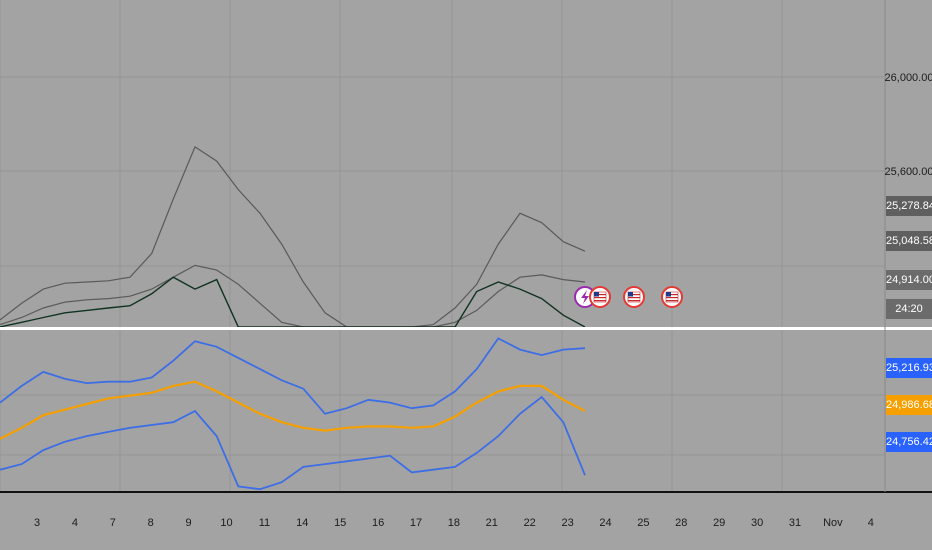 Image resolution: width=932 pixels, height=550 pixels. Describe the element at coordinates (908, 172) in the screenshot. I see `y-tick-label: 25,600.00` at that location.